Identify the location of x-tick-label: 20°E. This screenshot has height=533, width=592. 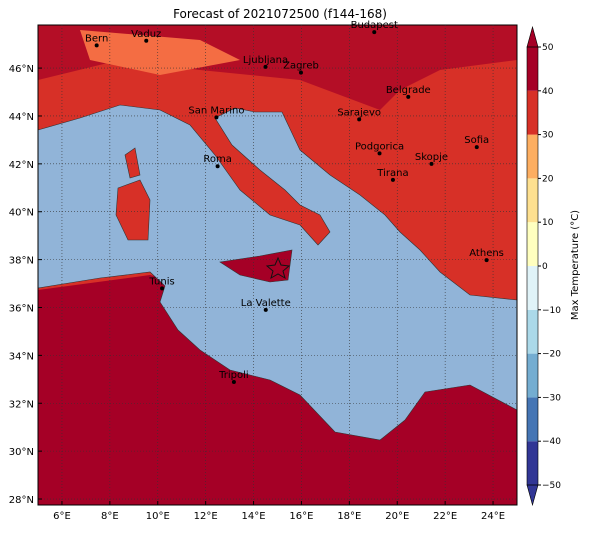
(397, 516).